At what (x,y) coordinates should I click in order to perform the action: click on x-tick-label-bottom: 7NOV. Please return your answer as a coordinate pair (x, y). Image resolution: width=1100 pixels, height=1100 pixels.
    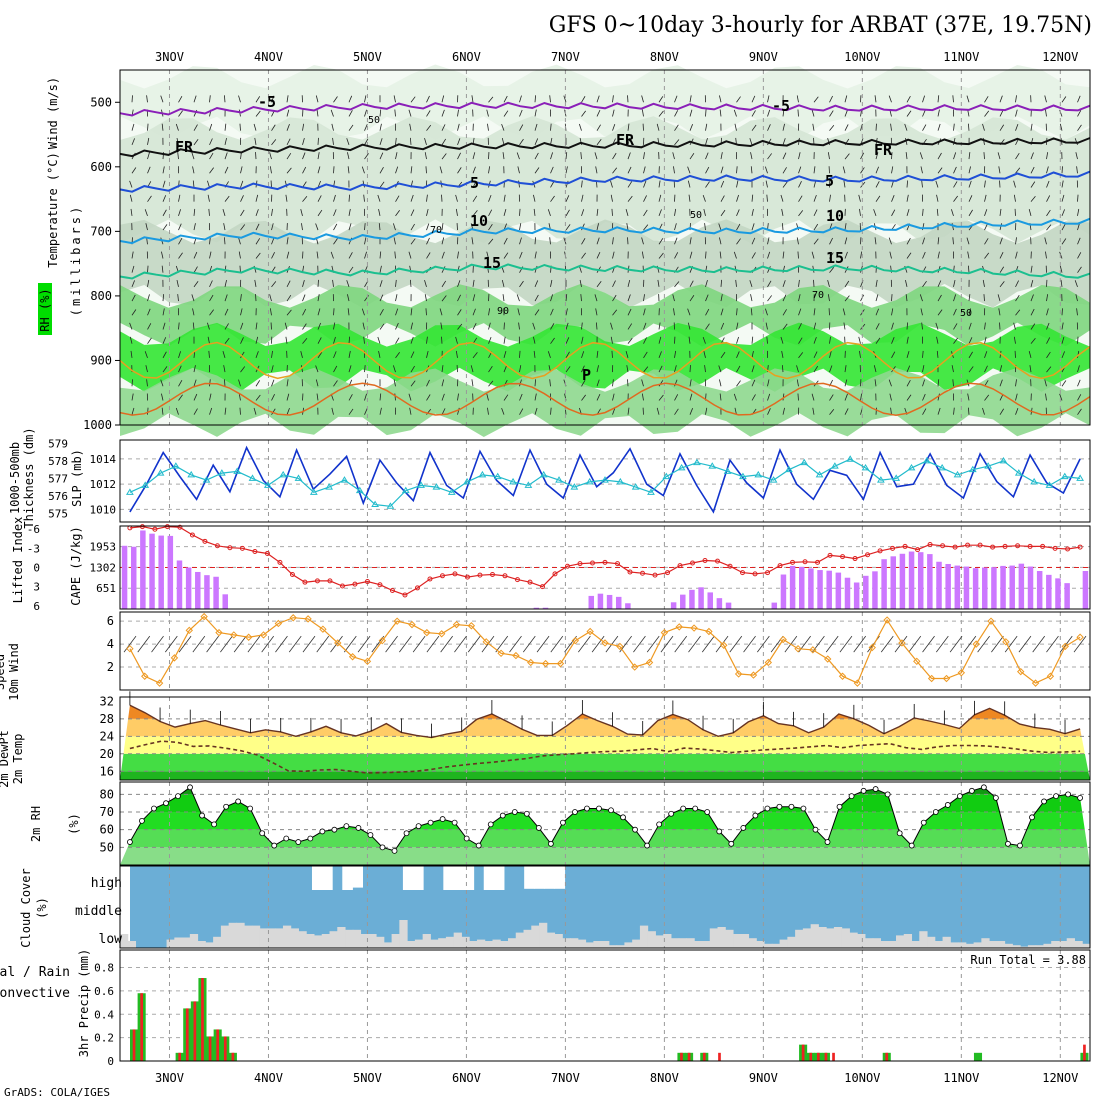
    Looking at the image, I should click on (565, 1078).